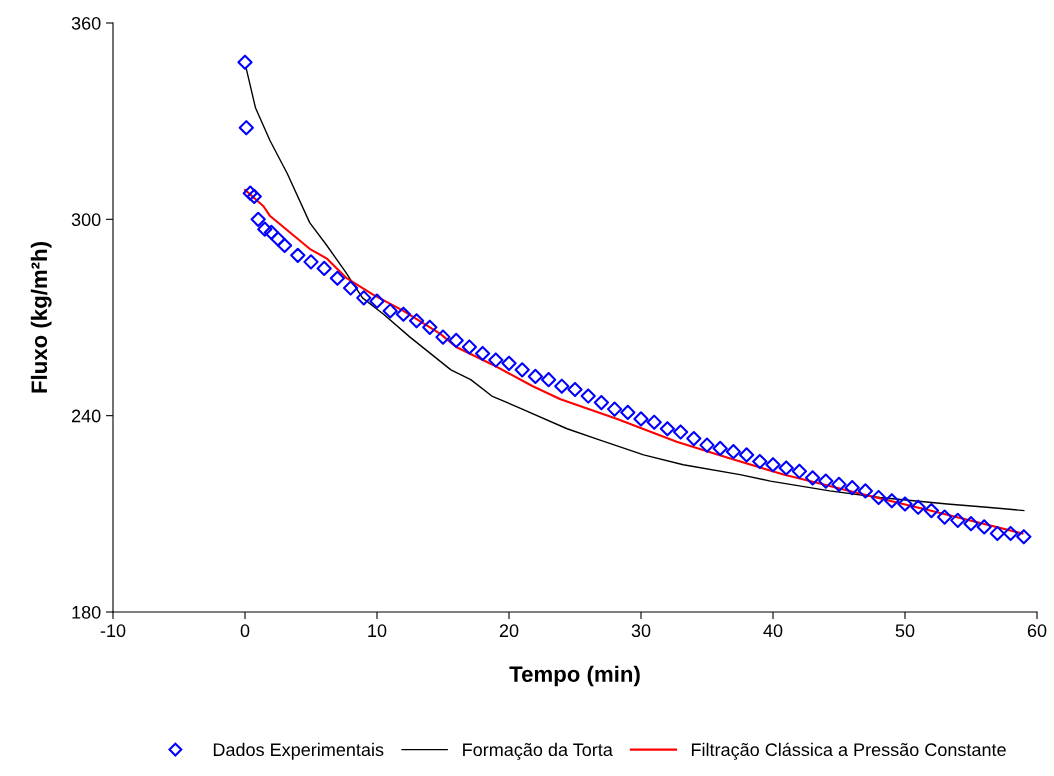  I want to click on legend-label: Filtração Clássica a Pressão Constante, so click(848, 751).